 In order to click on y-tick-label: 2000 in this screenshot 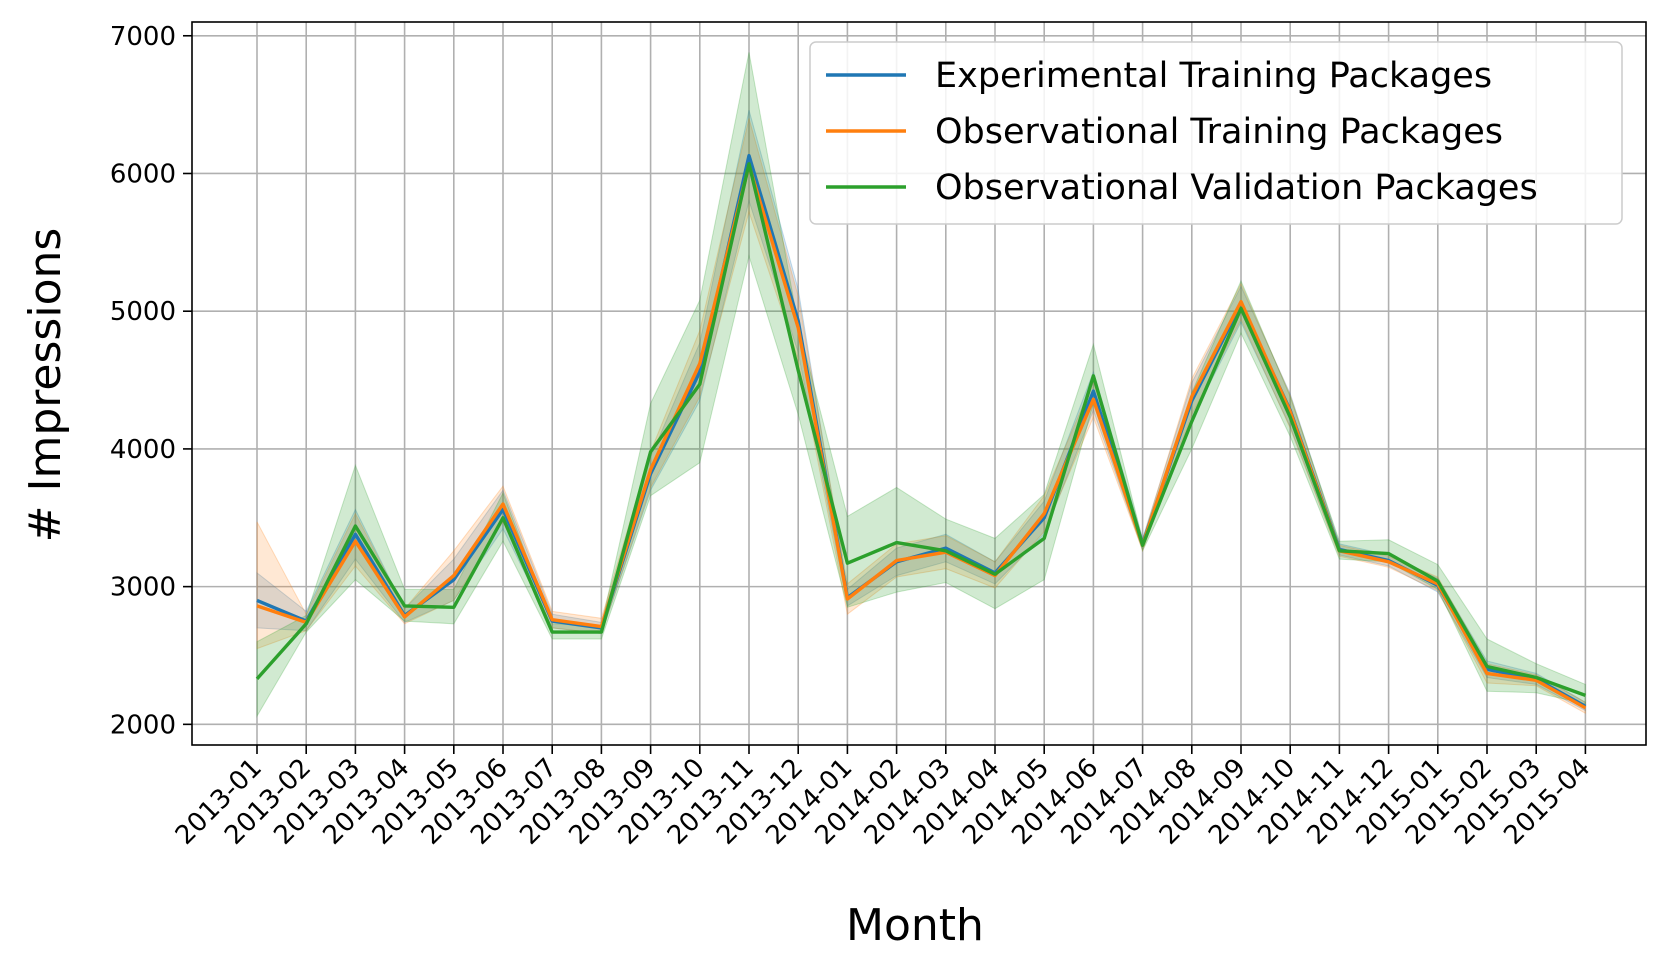, I will do `click(143, 725)`.